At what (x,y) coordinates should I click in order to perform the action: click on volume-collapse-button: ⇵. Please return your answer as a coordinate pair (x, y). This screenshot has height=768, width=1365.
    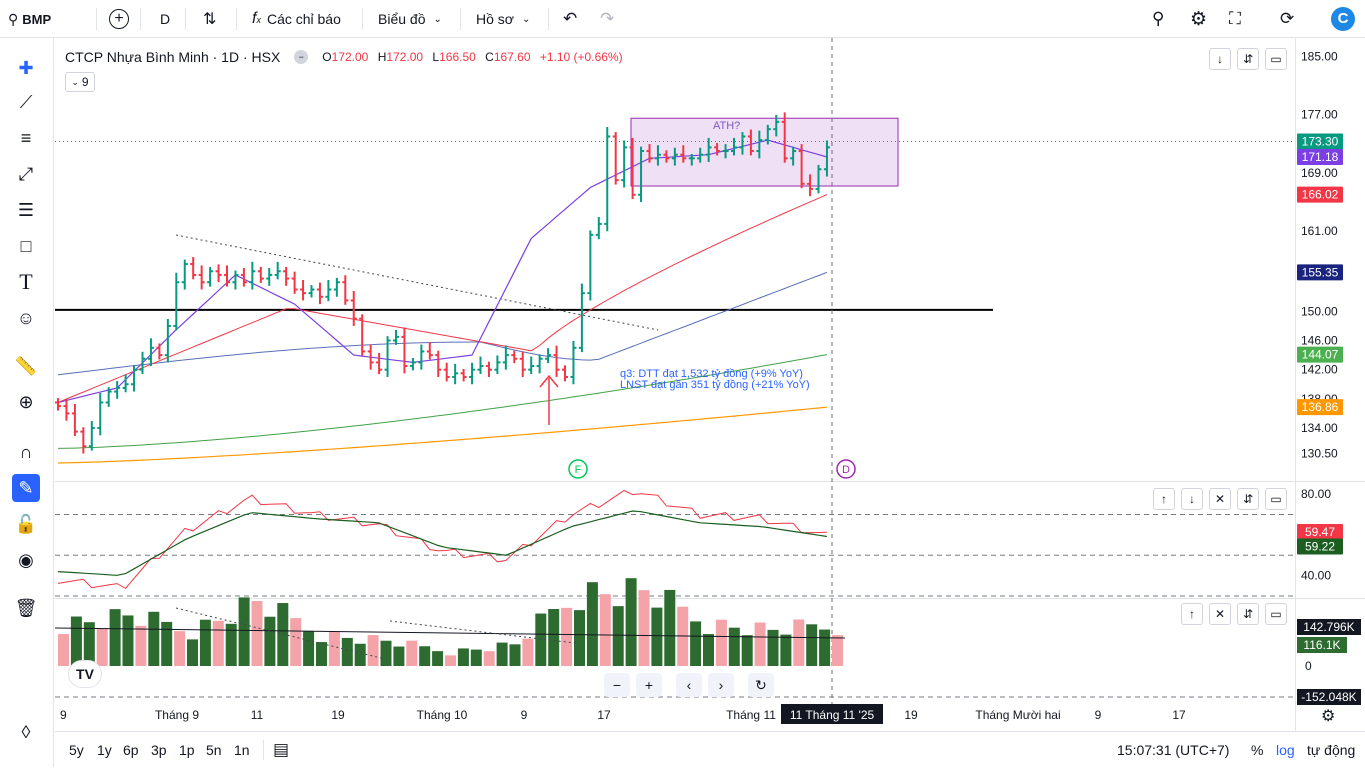
    Looking at the image, I should click on (1248, 614).